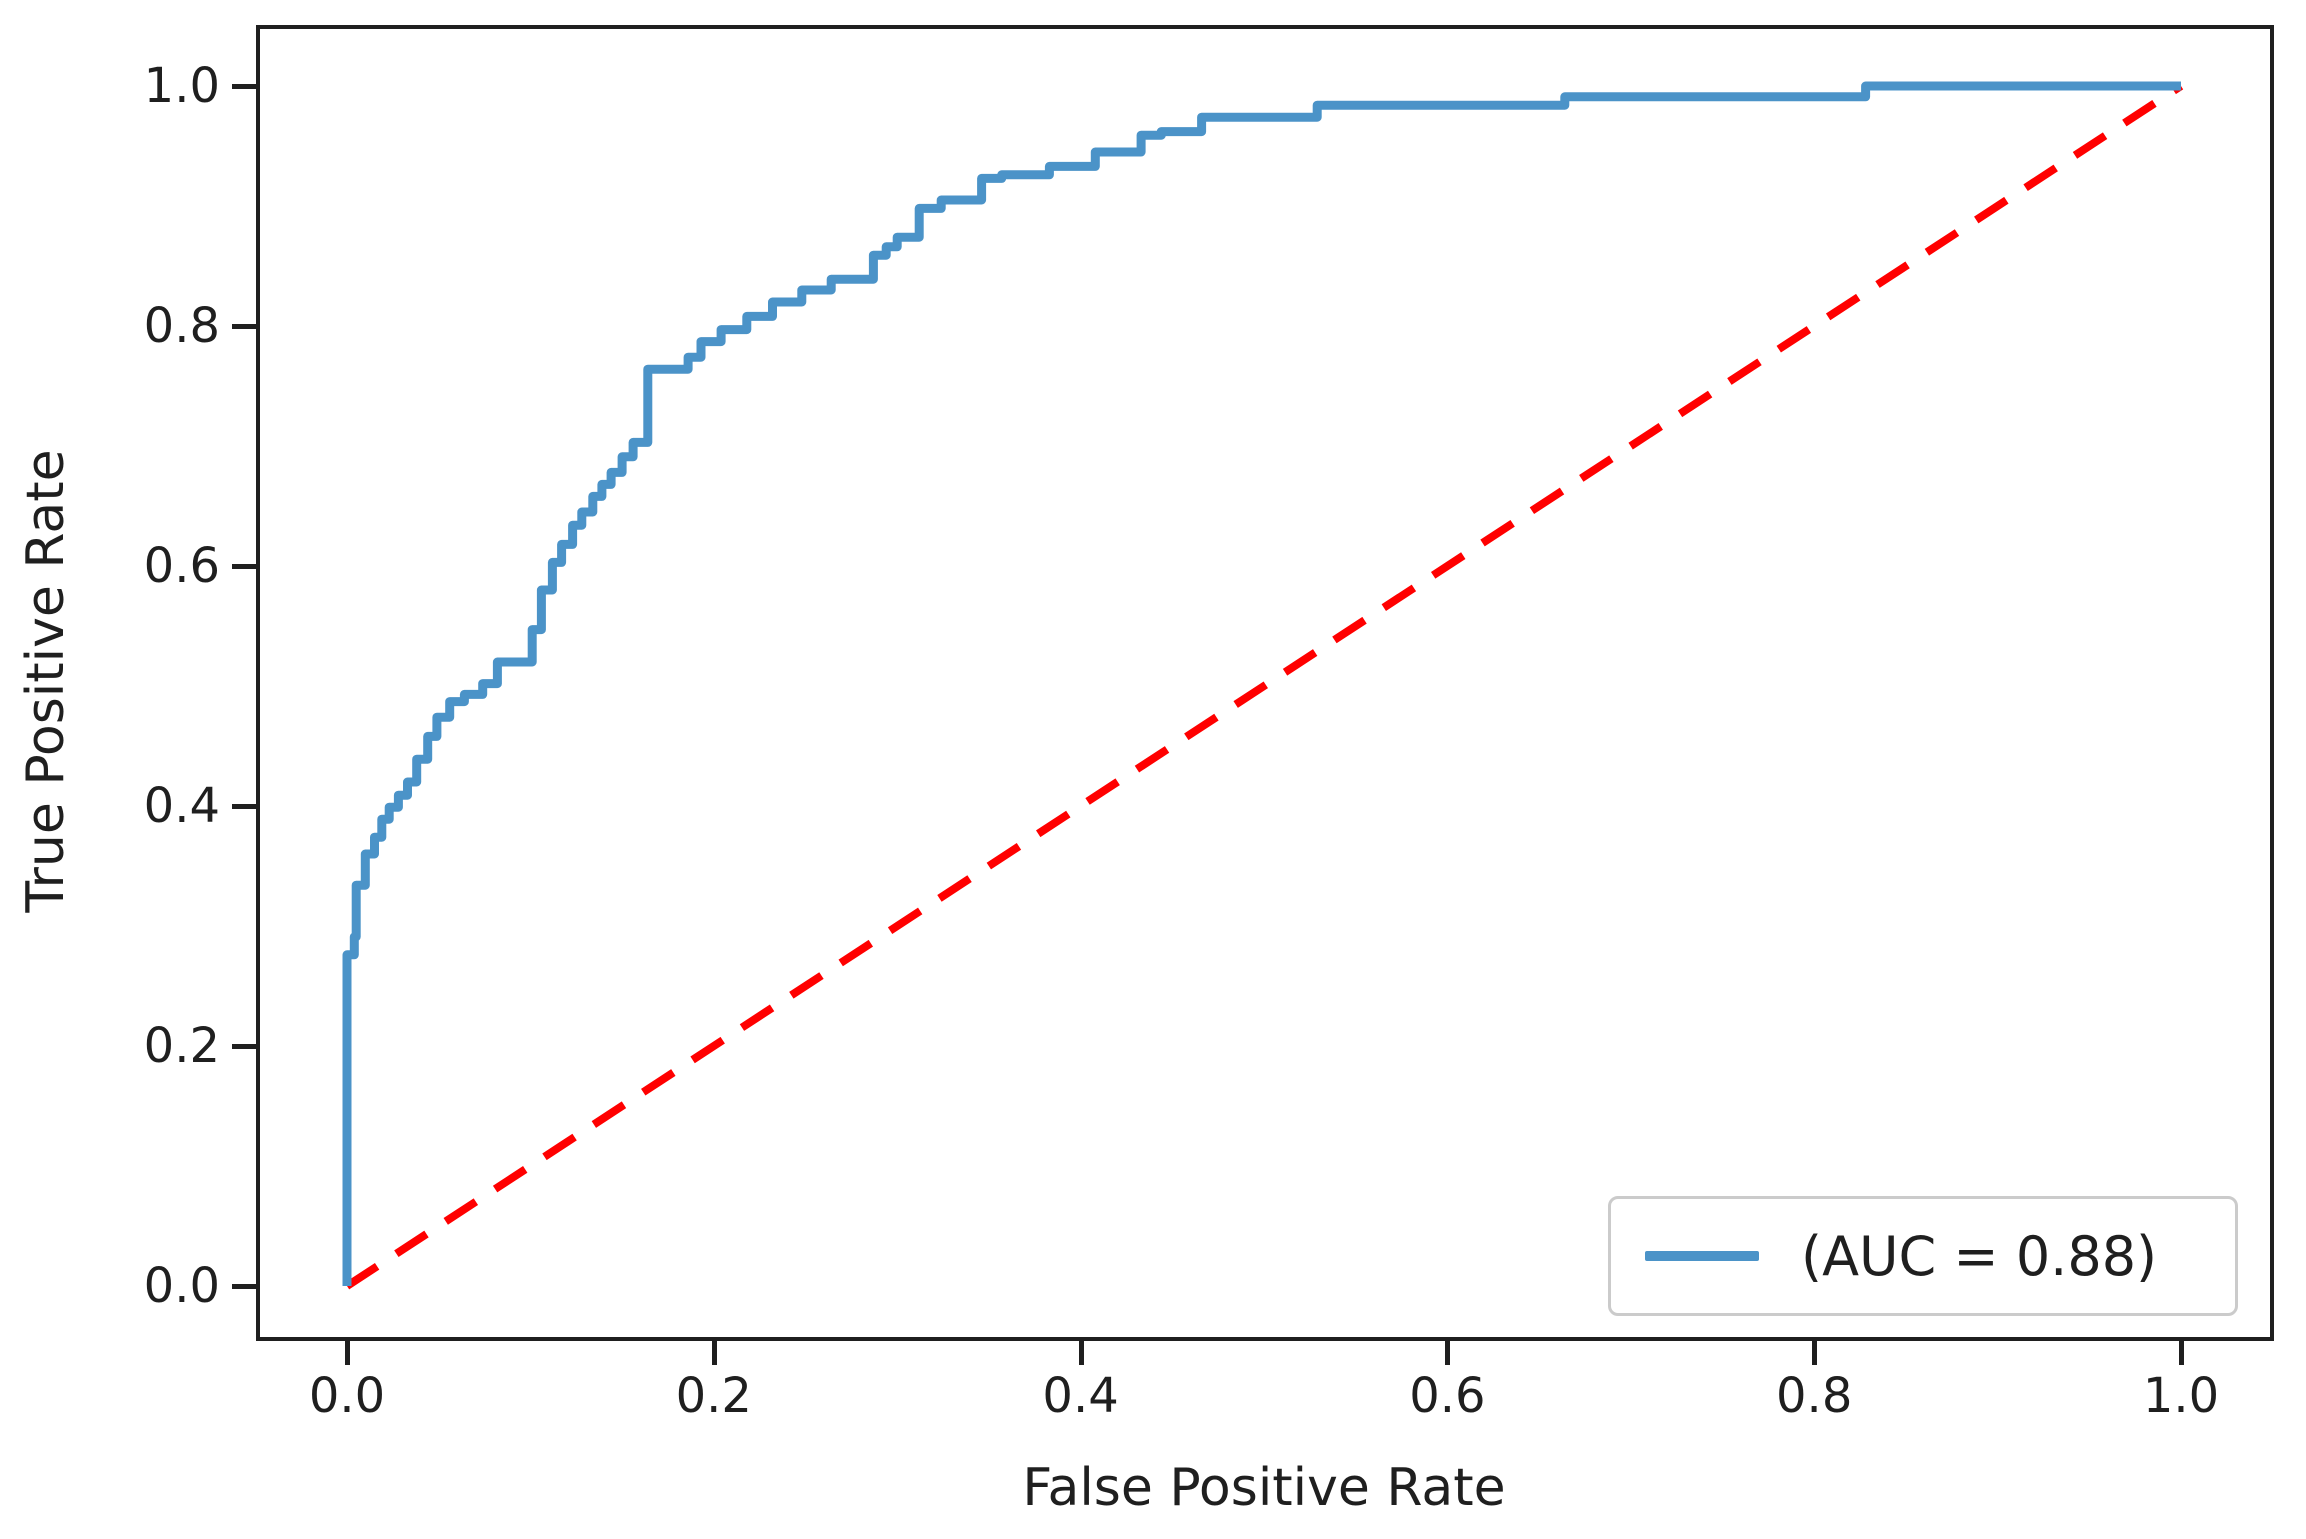 The image size is (2306, 1539). I want to click on legend-label: (AUC = 0.88), so click(1979, 1256).